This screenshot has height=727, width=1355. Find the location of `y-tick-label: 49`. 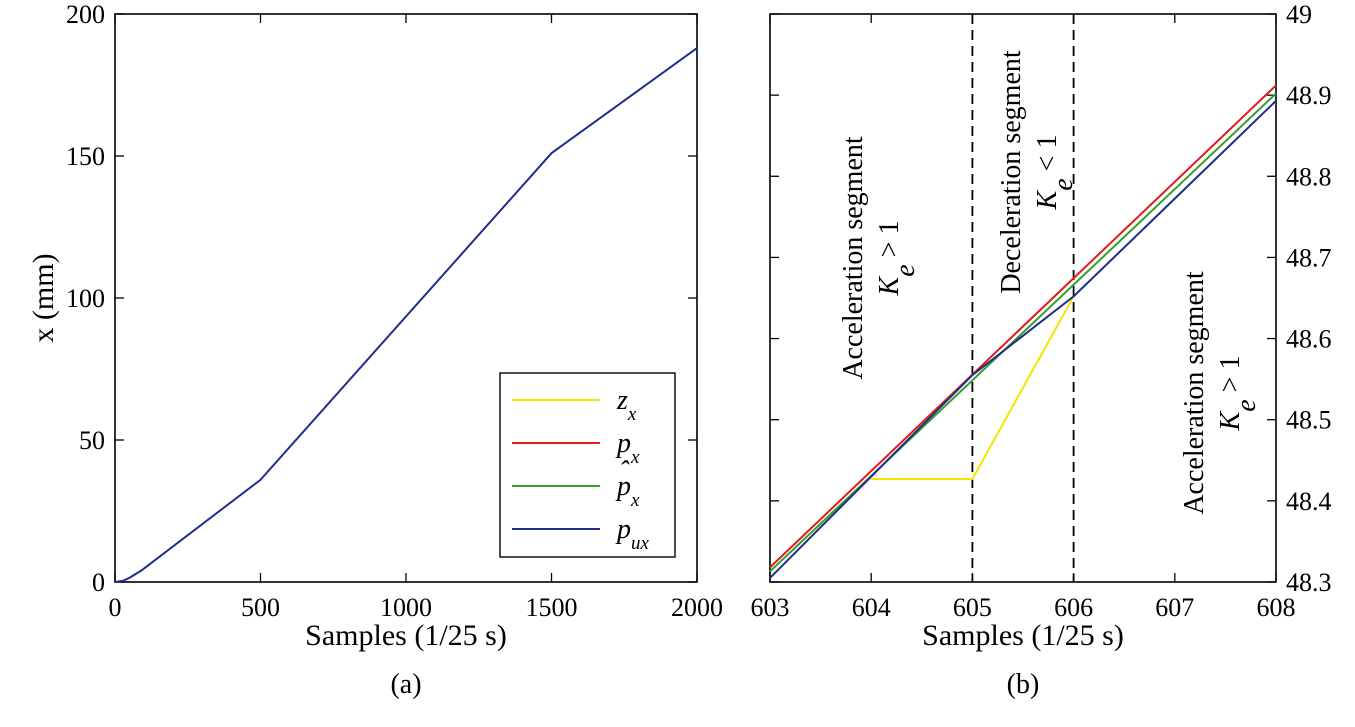

y-tick-label: 49 is located at coordinates (1299, 14).